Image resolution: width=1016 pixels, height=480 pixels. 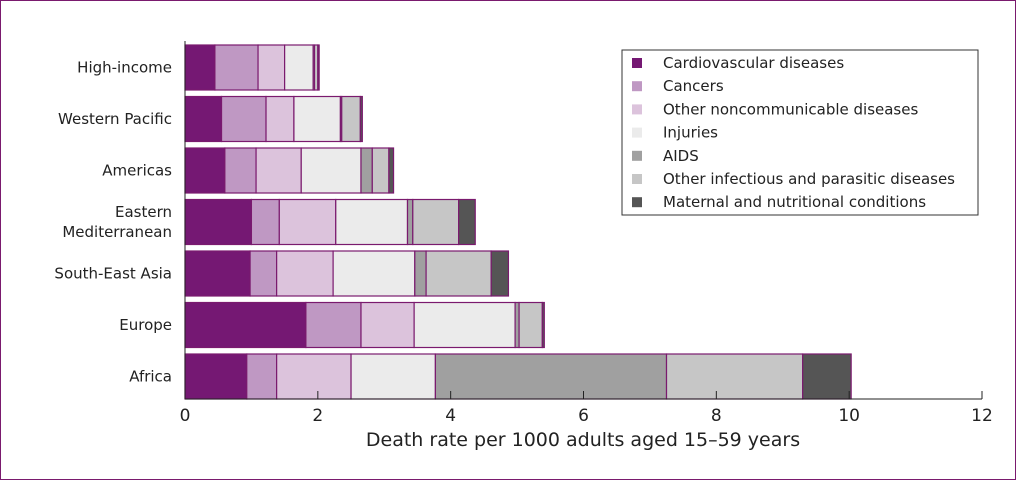 I want to click on legend-label: Cardiovascular diseases, so click(x=753, y=63).